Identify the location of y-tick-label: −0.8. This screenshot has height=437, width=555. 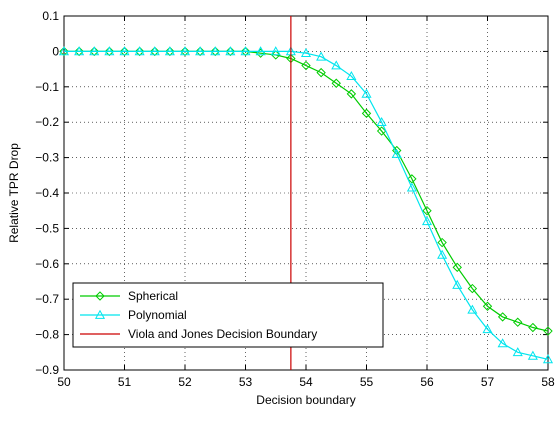
(47, 335).